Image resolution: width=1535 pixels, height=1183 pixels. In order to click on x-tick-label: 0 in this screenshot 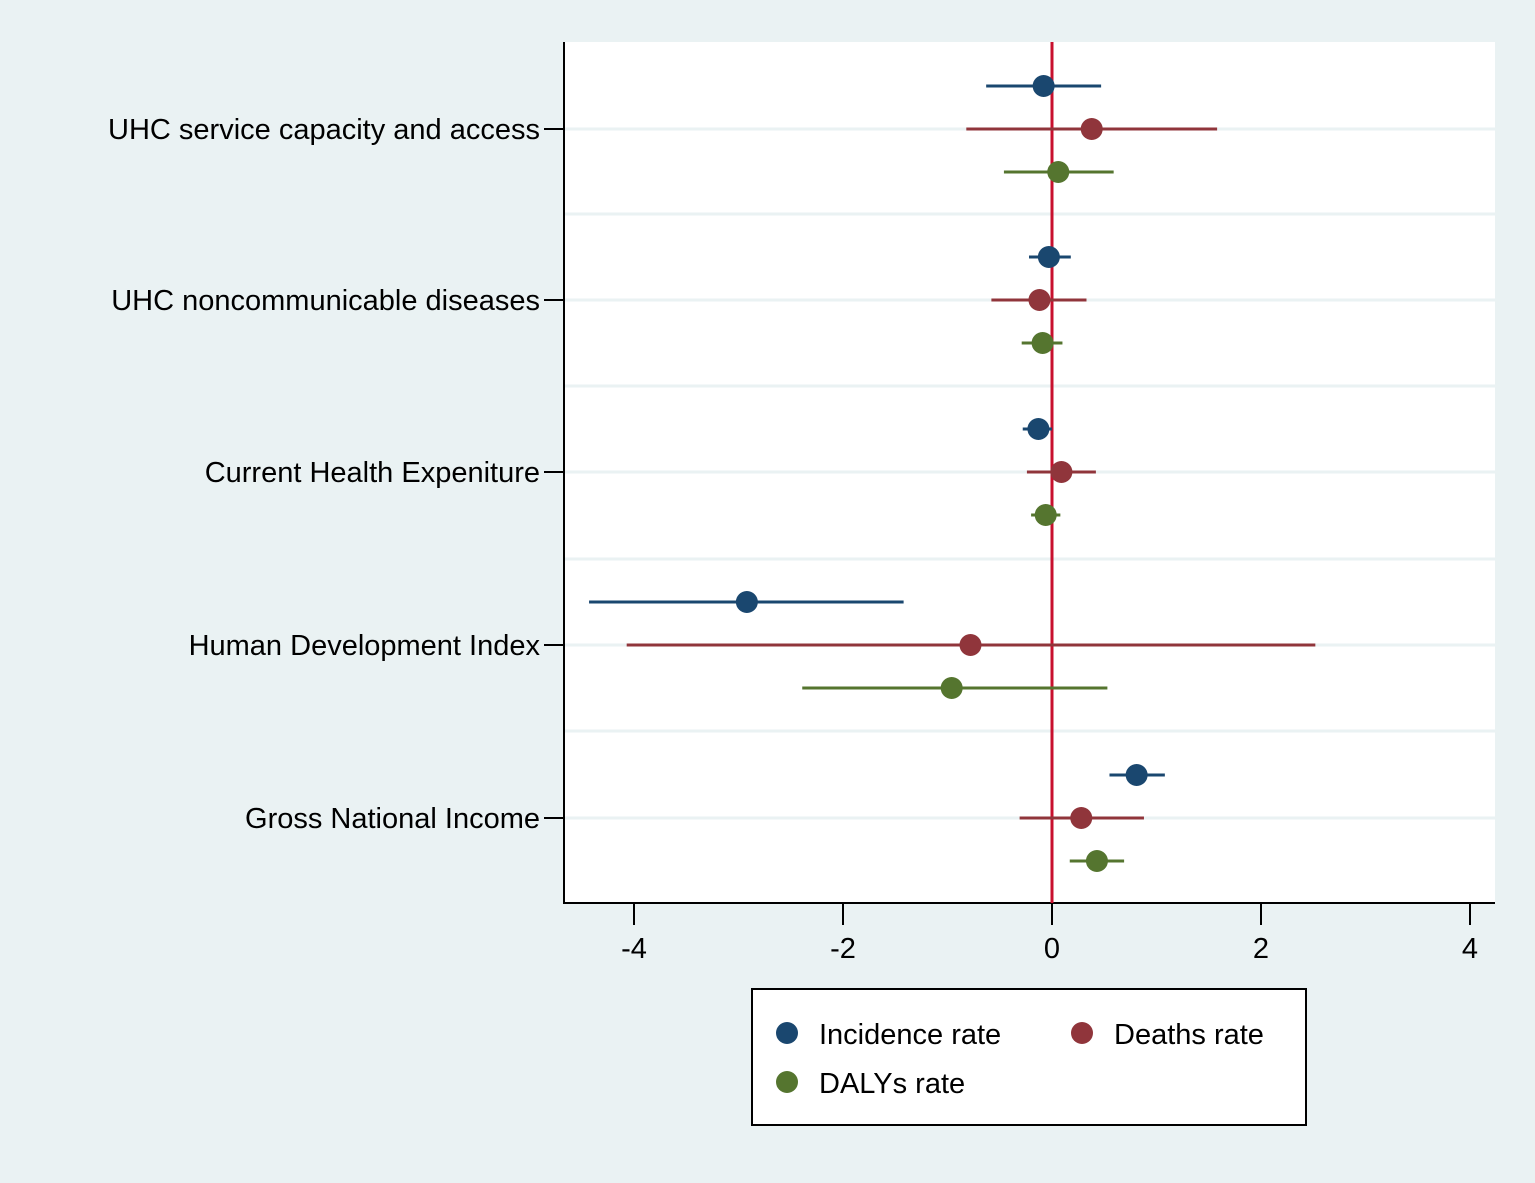, I will do `click(1052, 949)`.